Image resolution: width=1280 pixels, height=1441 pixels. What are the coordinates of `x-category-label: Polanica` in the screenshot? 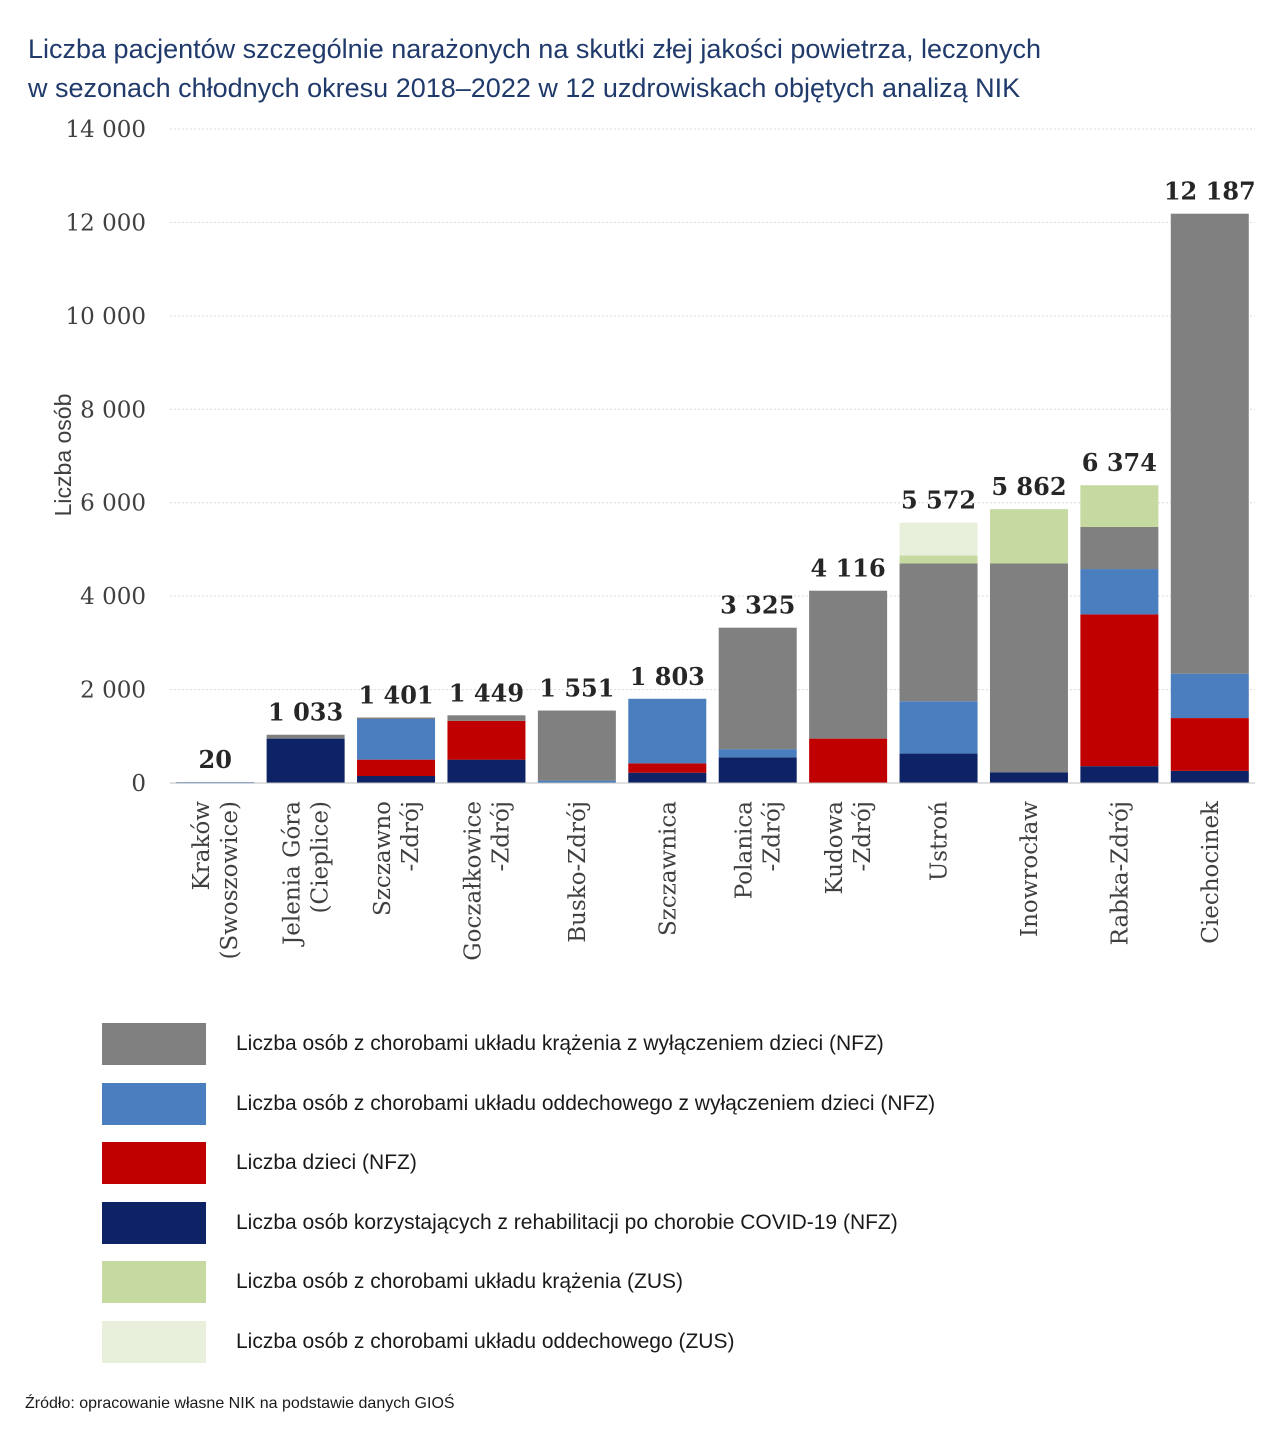 It's located at (745, 850).